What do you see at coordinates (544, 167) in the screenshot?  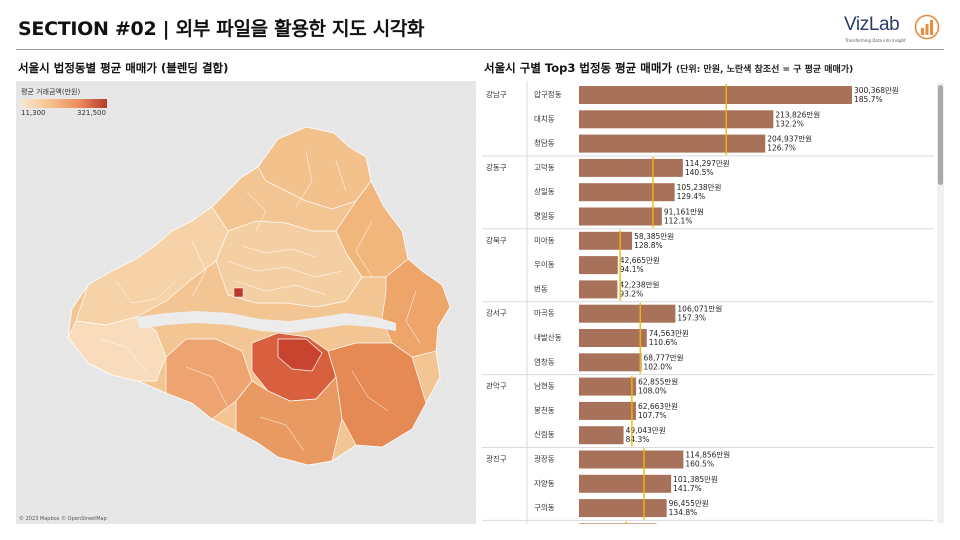 I see `dong-label: 고덕동` at bounding box center [544, 167].